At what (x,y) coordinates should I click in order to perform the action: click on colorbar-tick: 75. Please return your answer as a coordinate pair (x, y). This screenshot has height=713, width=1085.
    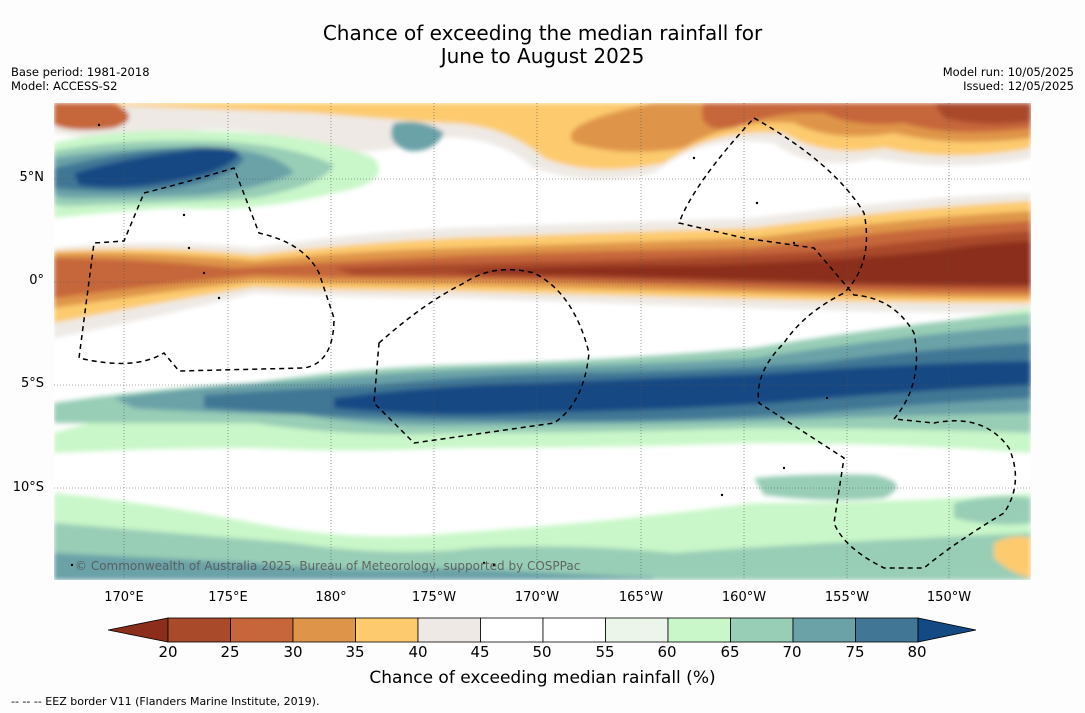
    Looking at the image, I should click on (855, 652).